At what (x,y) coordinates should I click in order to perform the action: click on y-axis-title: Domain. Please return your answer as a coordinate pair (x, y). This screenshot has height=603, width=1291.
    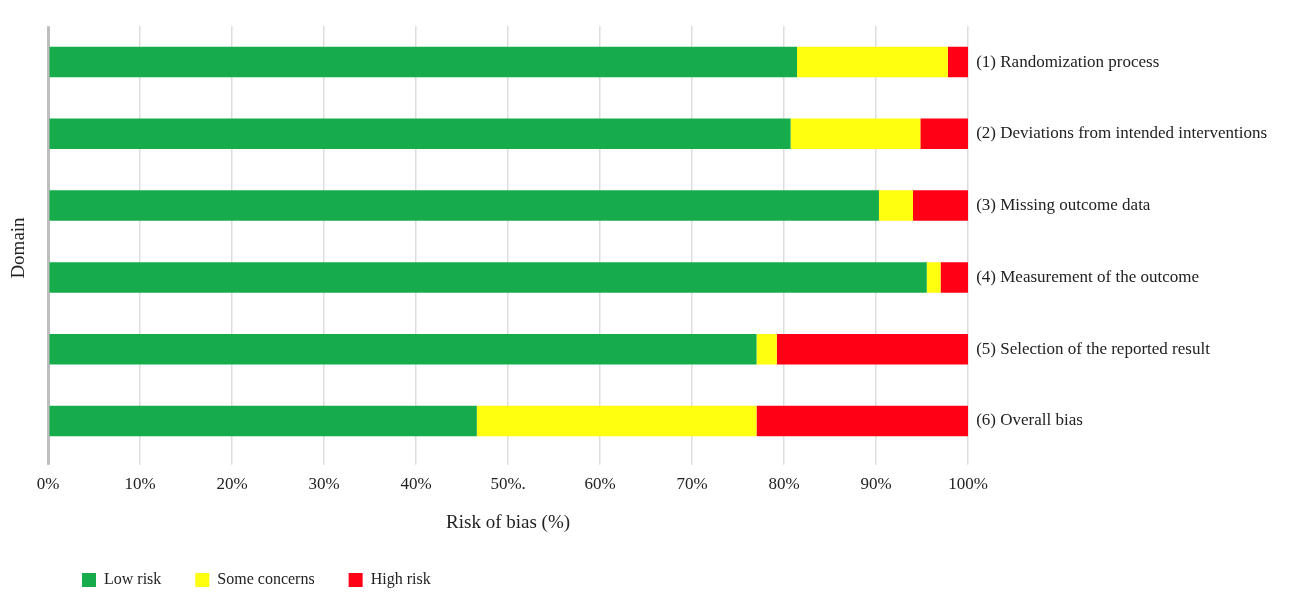
    Looking at the image, I should click on (18, 248).